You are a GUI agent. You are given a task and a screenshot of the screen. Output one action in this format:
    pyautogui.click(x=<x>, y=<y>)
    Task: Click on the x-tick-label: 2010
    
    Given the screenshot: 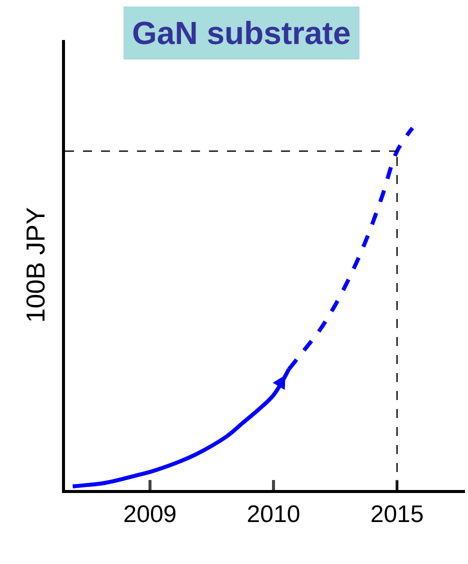 What is the action you would take?
    pyautogui.click(x=273, y=514)
    